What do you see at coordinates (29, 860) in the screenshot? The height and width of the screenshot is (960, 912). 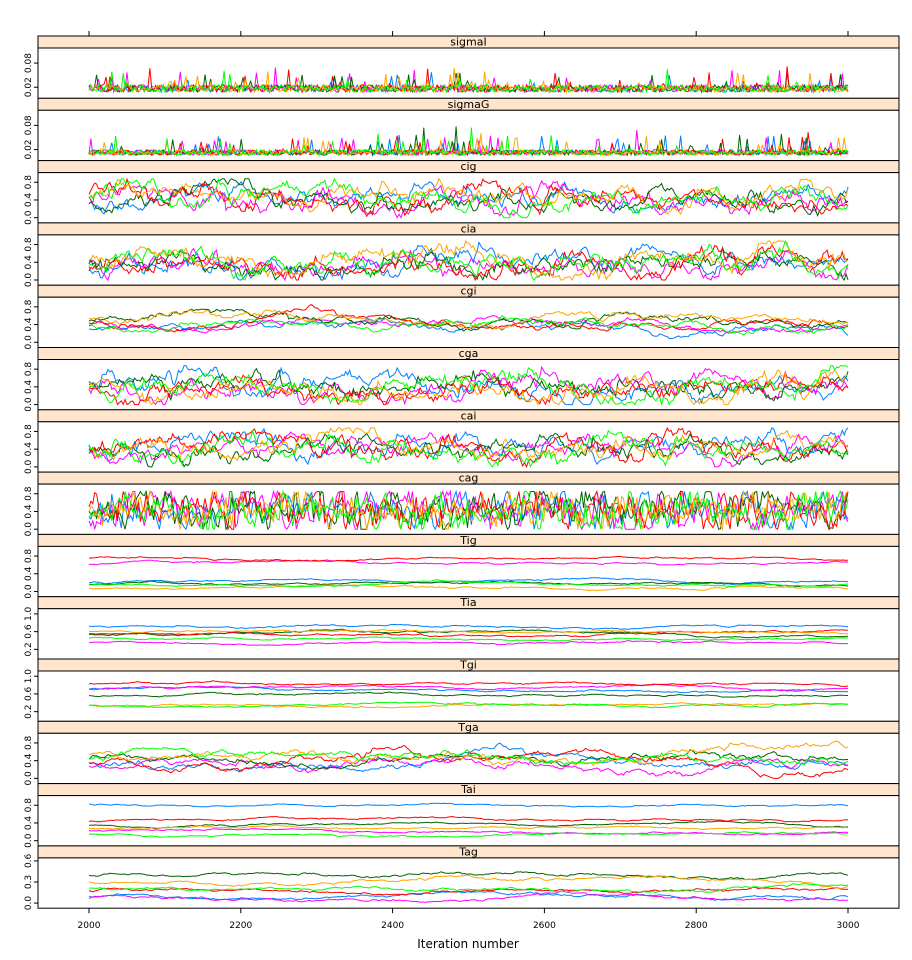 I see `y-tick-label-Tag: 0.6` at bounding box center [29, 860].